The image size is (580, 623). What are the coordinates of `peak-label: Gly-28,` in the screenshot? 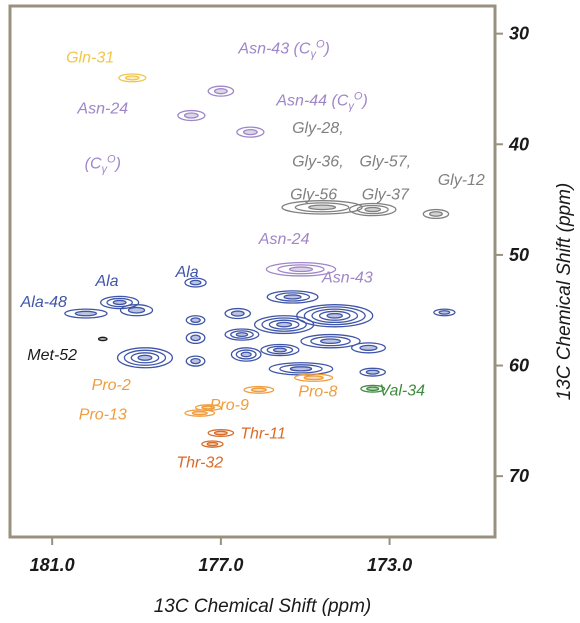 It's located at (318, 128).